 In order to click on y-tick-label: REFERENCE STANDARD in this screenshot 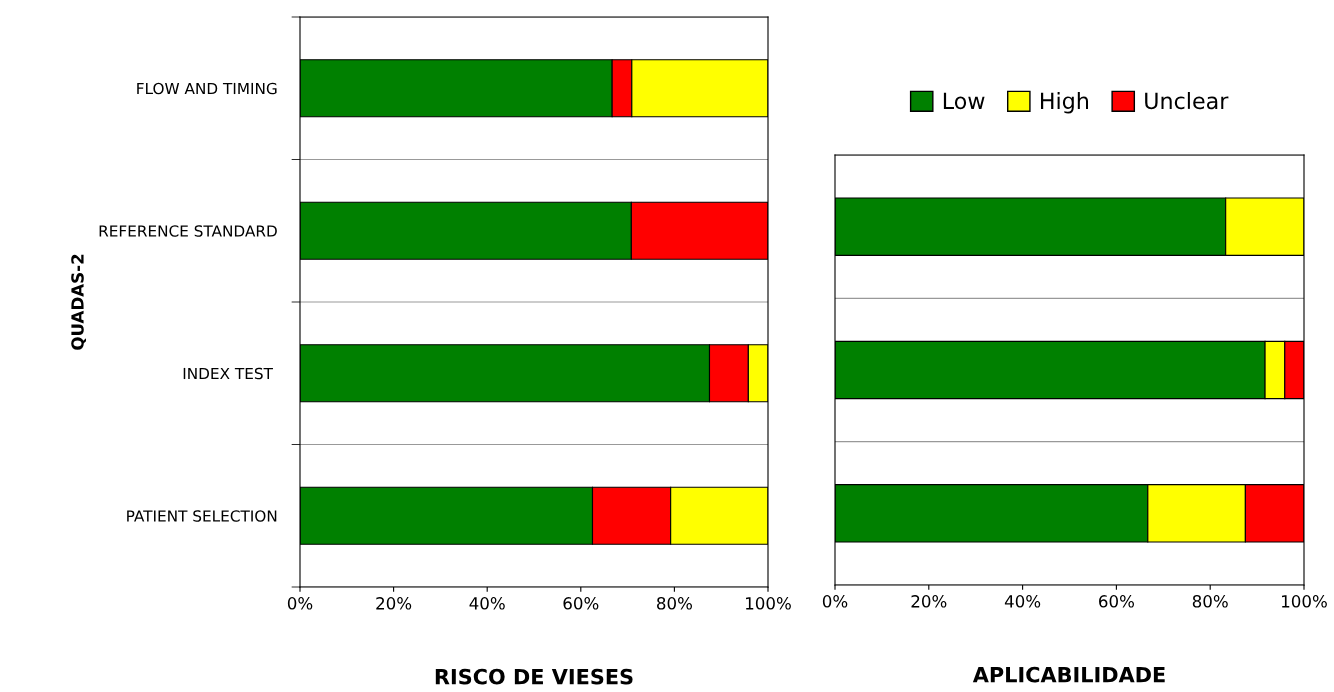, I will do `click(188, 231)`.